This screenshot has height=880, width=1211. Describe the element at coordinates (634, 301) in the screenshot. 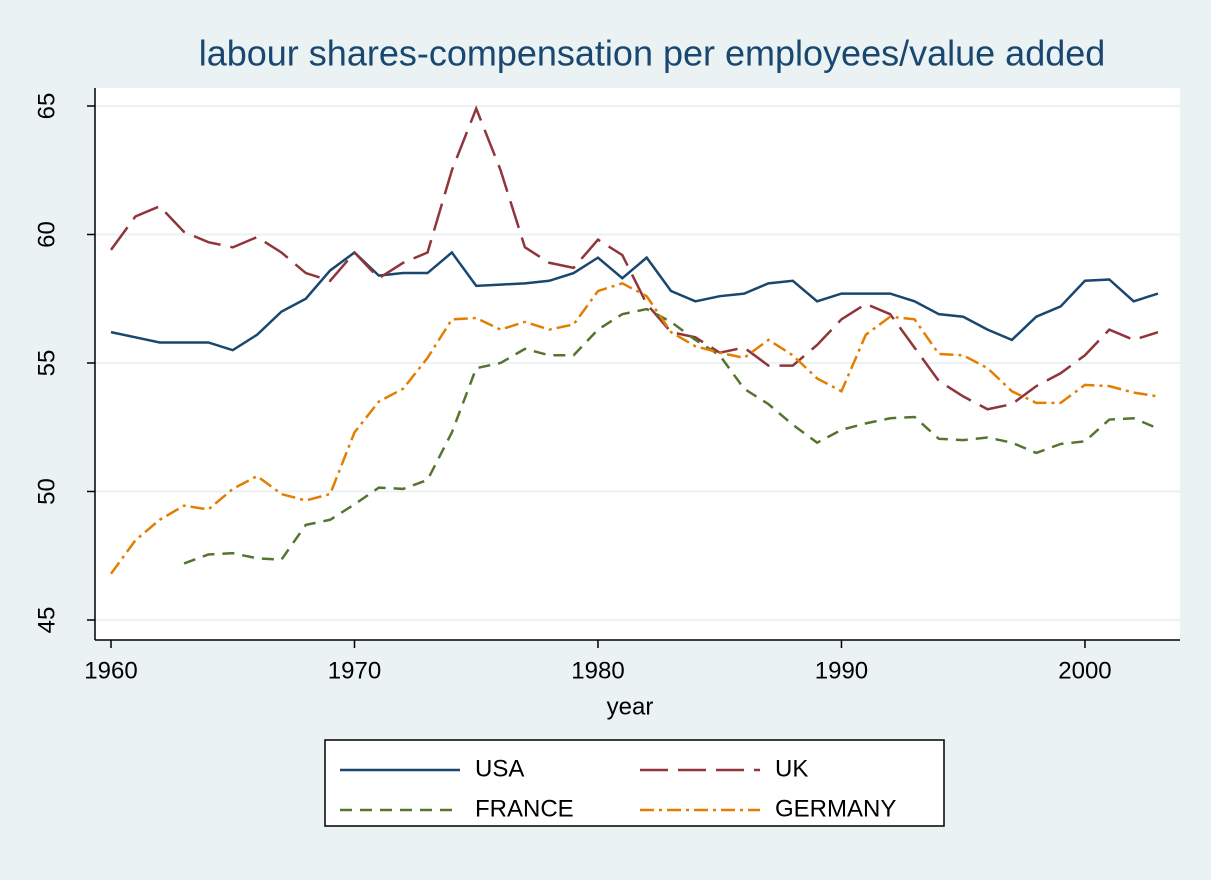

I see `series-line` at that location.